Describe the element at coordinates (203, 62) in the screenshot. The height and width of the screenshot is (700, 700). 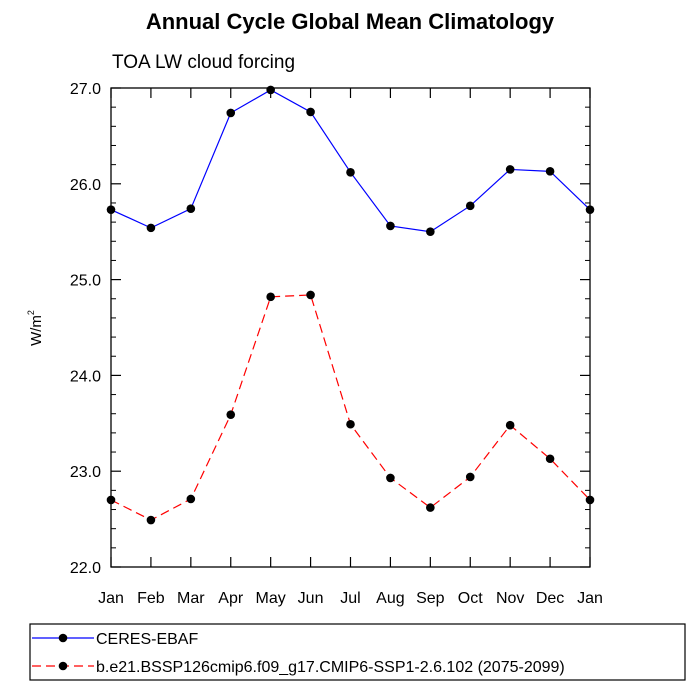
I see `chart-subtitle: TOA LW cloud forcing` at that location.